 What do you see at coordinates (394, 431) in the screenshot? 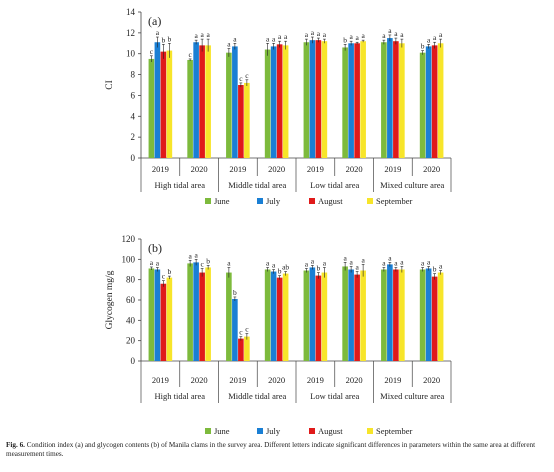
I see `legend-label: September` at bounding box center [394, 431].